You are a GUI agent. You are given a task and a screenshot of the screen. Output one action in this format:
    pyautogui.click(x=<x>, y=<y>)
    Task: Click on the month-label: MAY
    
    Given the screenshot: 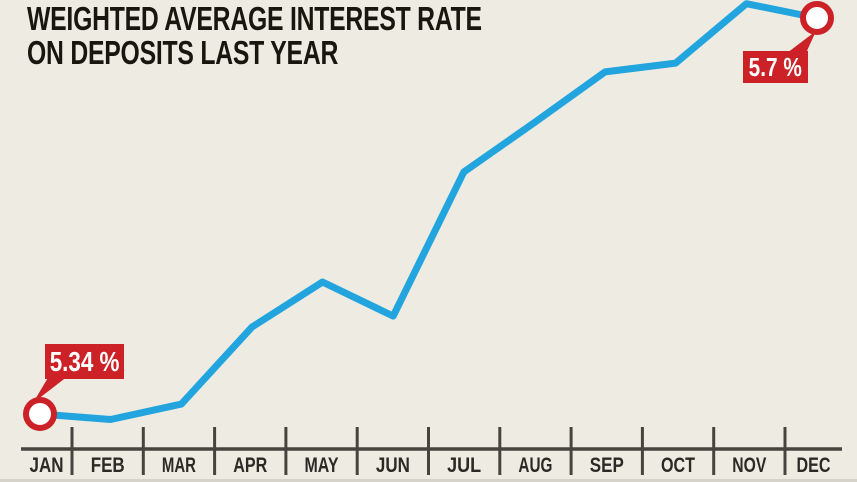 What is the action you would take?
    pyautogui.click(x=322, y=465)
    